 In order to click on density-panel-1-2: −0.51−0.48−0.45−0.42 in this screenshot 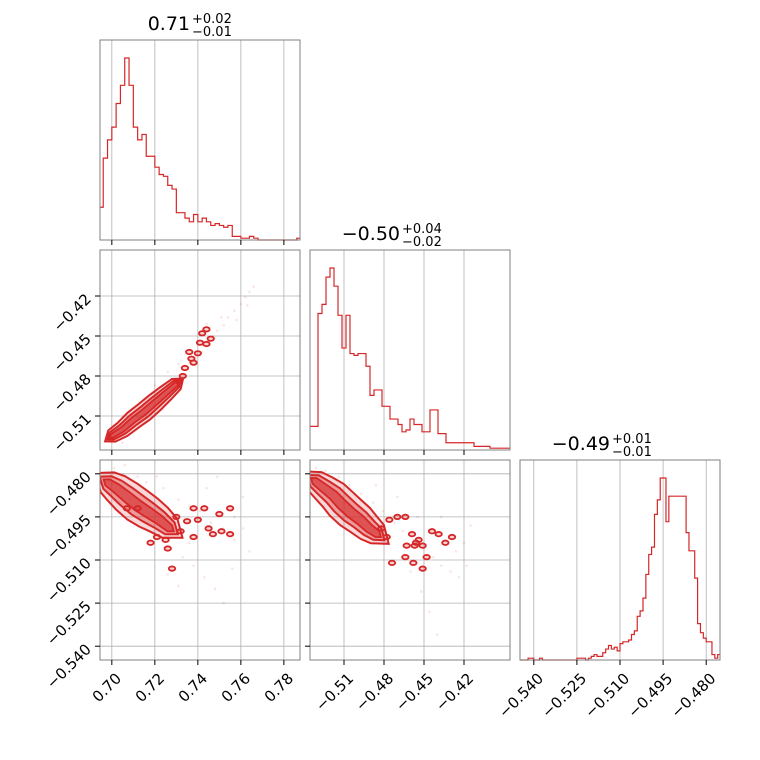, I will do `click(408, 587)`.